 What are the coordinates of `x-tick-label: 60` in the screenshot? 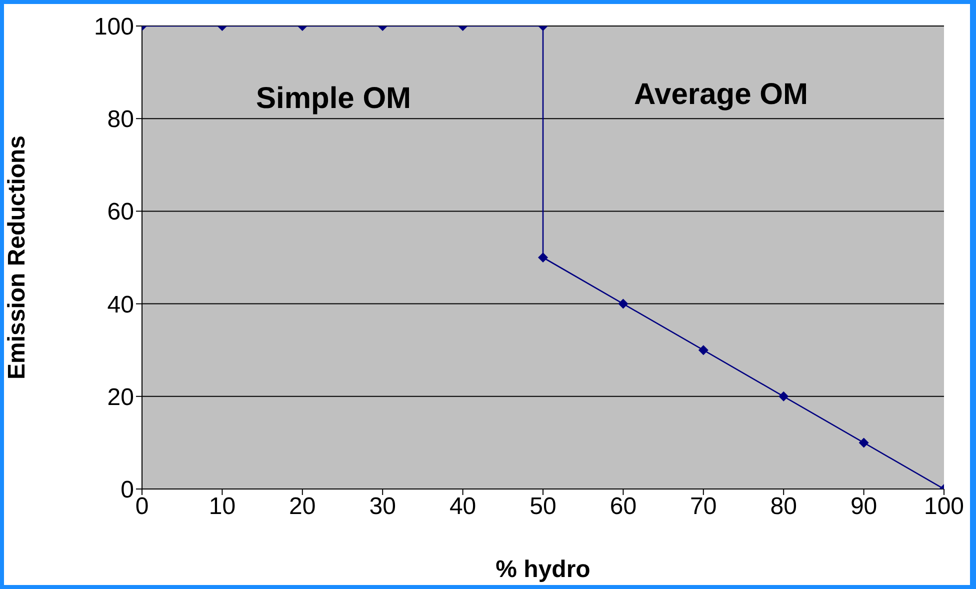 It's located at (623, 506).